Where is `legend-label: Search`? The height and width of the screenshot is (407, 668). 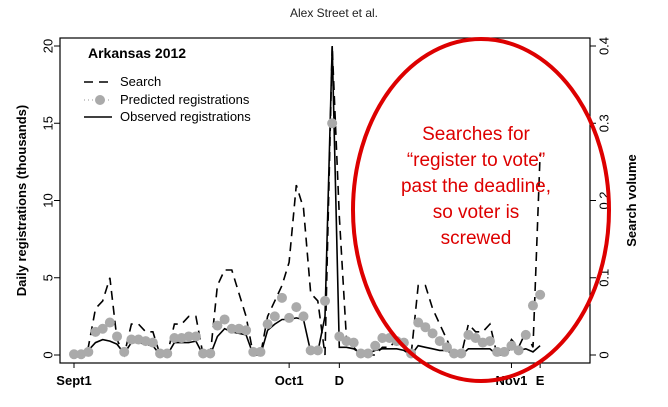 legend-label: Search is located at coordinates (140, 81).